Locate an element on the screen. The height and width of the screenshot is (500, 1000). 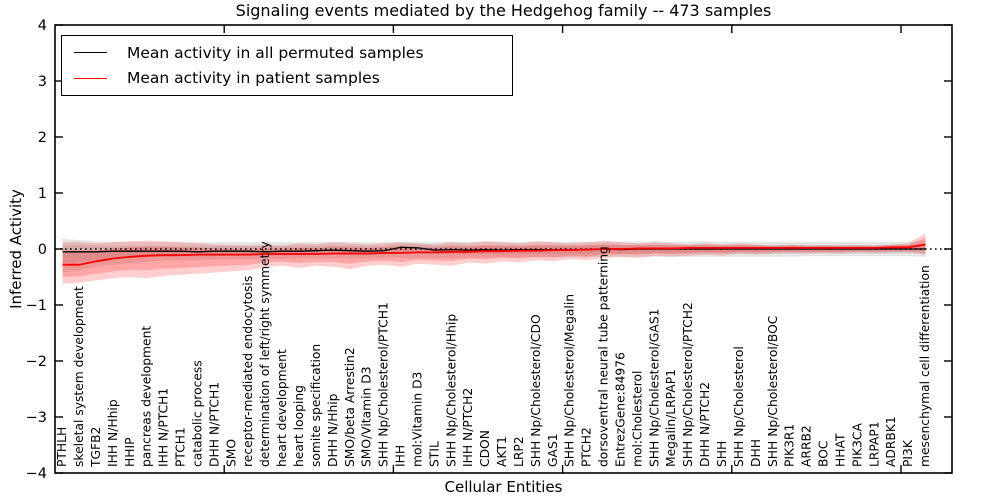
y-tick-label: −3 is located at coordinates (36, 418).